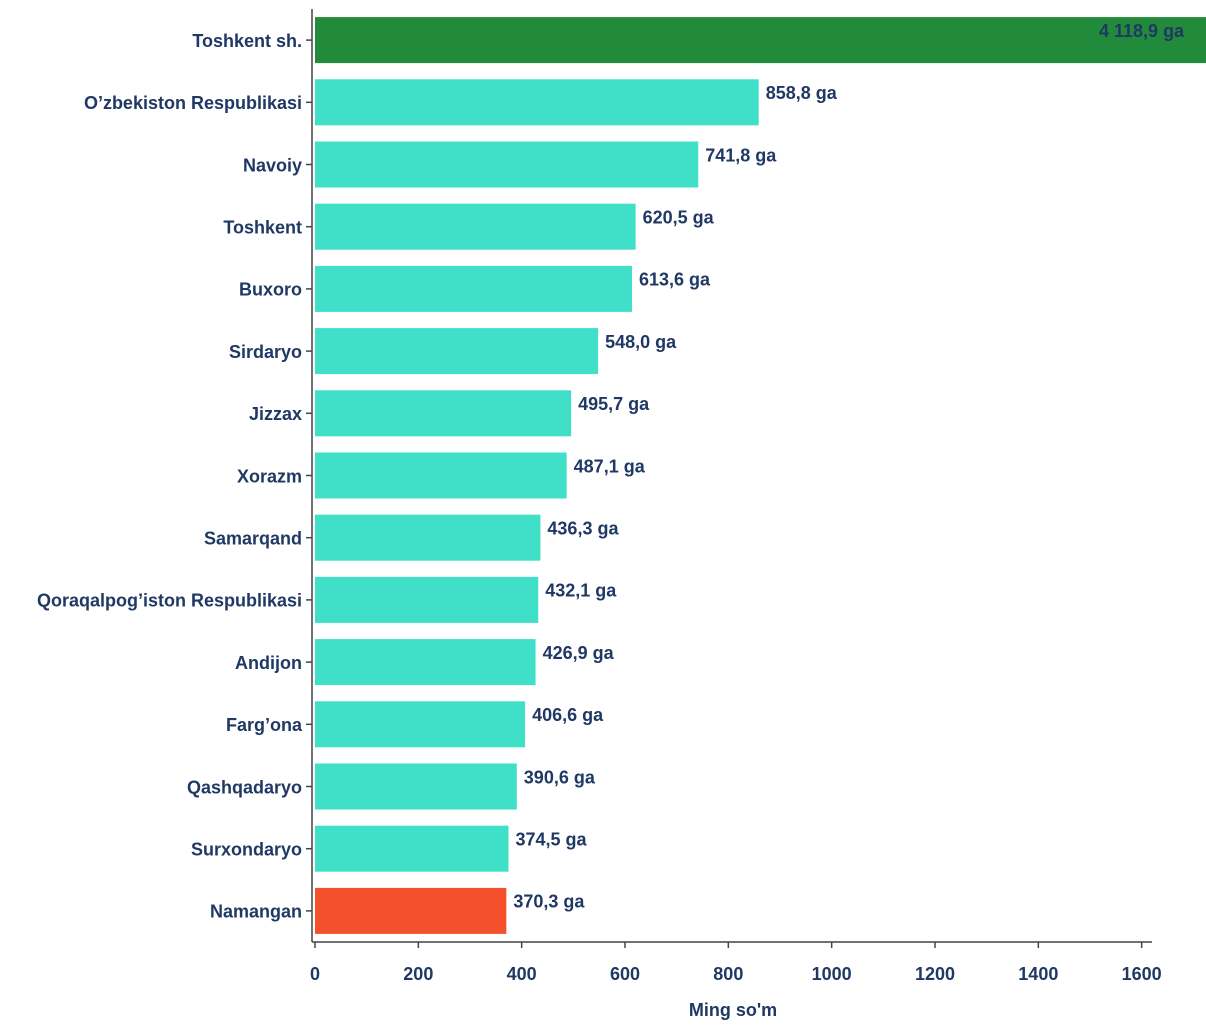 Image resolution: width=1206 pixels, height=1025 pixels. What do you see at coordinates (253, 538) in the screenshot?
I see `y-tick-label: Samarqand` at bounding box center [253, 538].